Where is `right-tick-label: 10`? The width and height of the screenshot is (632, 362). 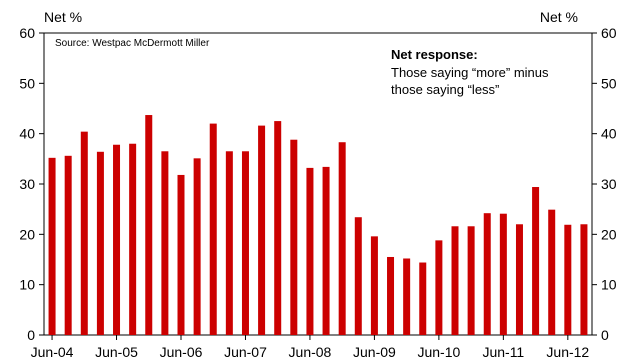 right-tick-label: 10 is located at coordinates (609, 285).